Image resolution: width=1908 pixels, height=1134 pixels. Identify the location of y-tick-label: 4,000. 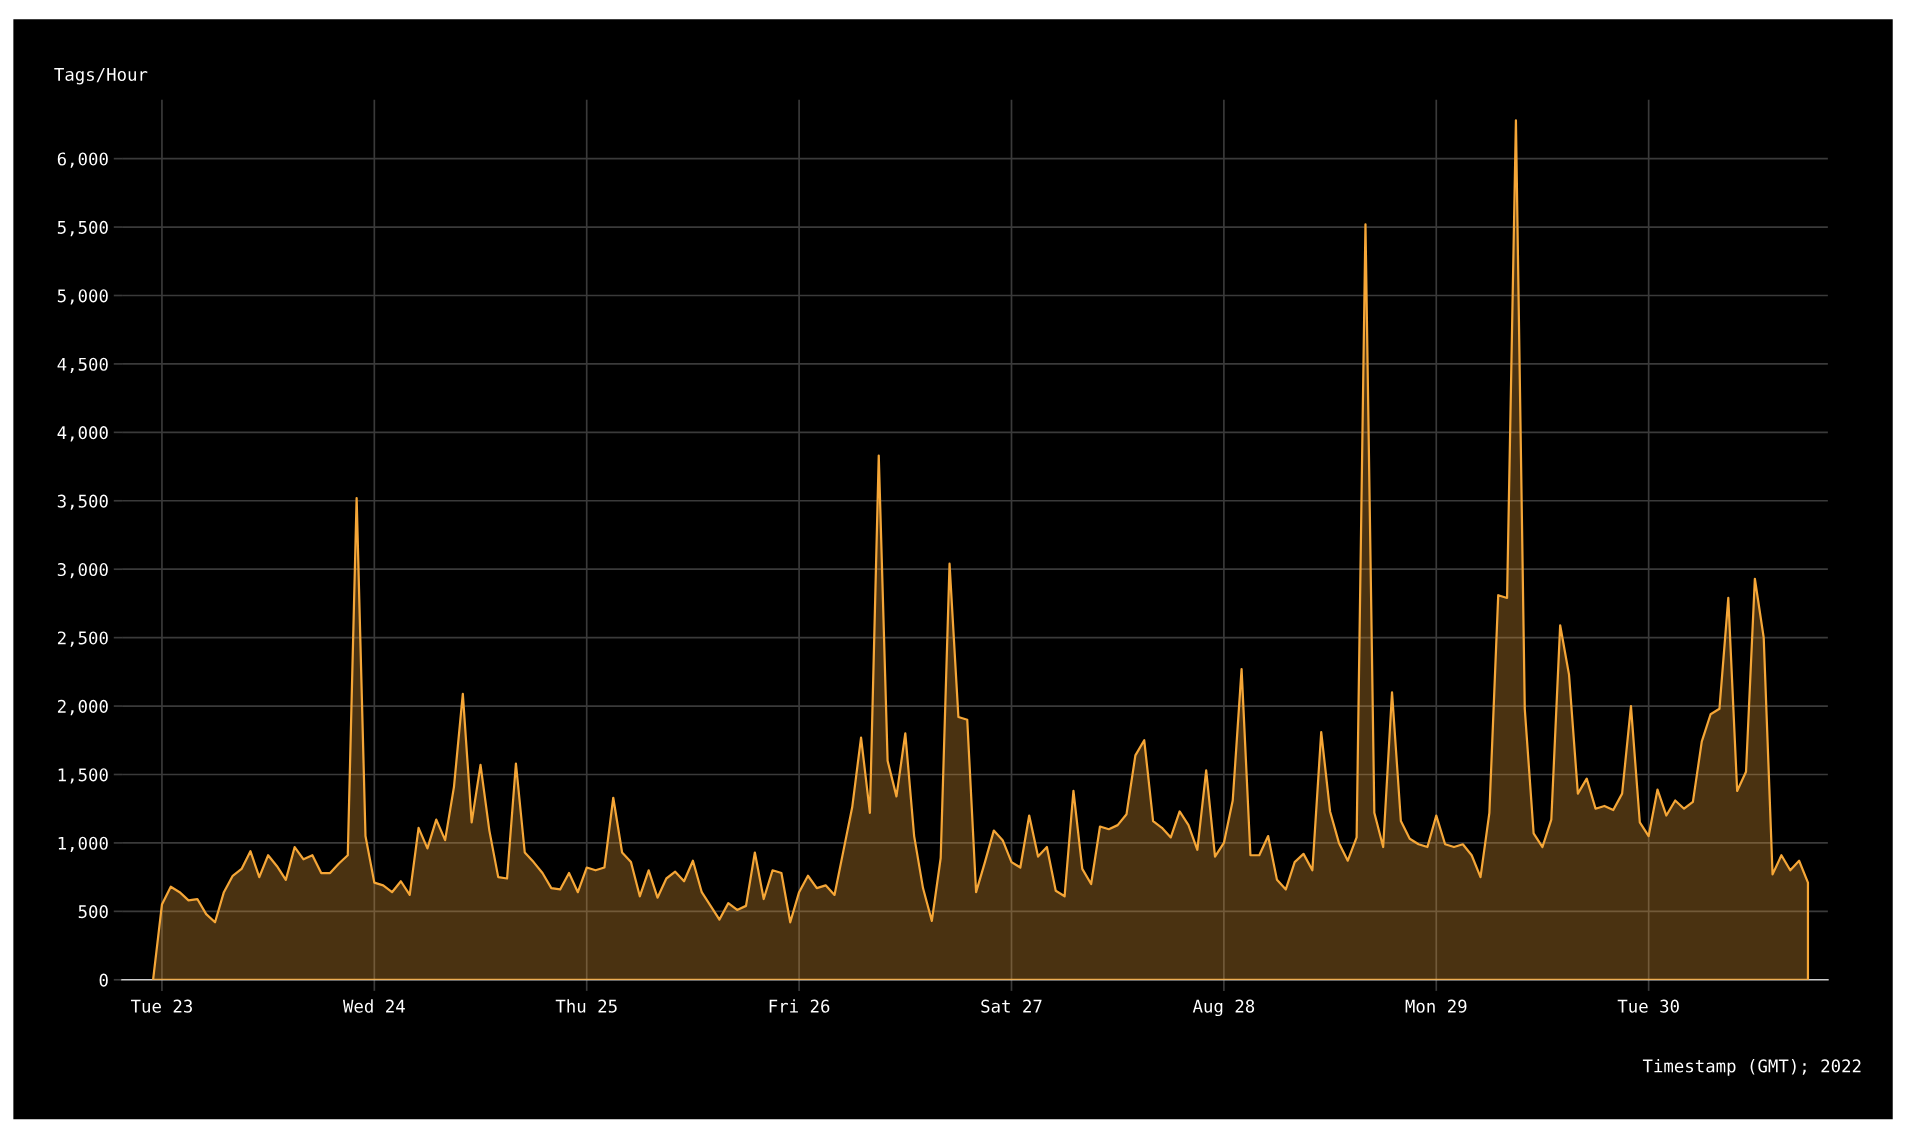
(82, 434).